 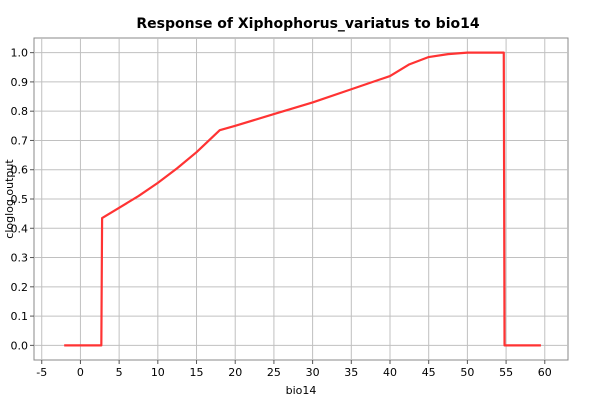 I want to click on x-tick-label: 5, so click(x=119, y=372).